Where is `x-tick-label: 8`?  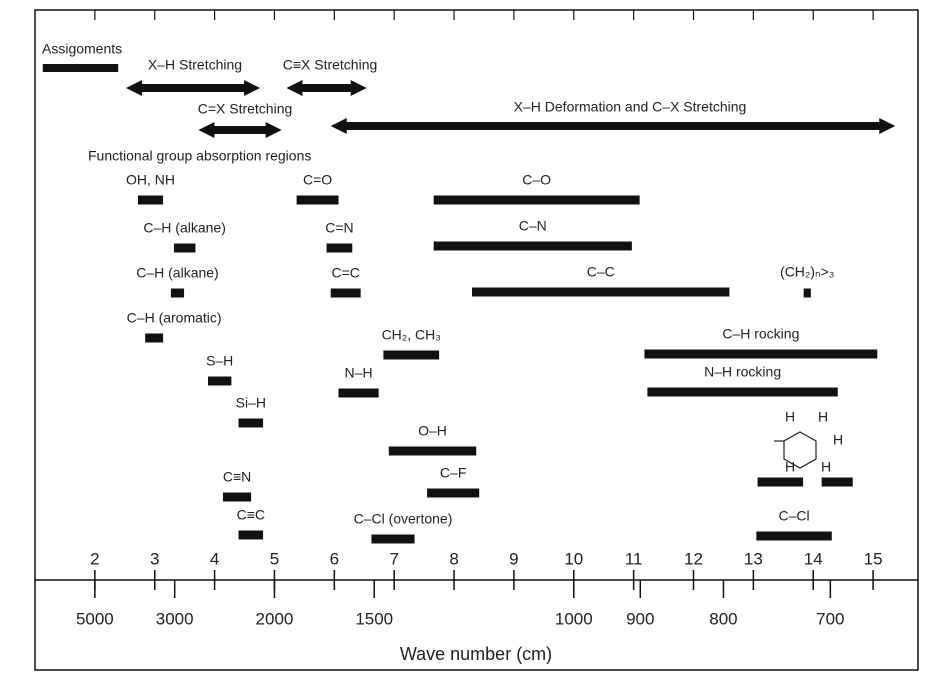
x-tick-label: 8 is located at coordinates (453, 558).